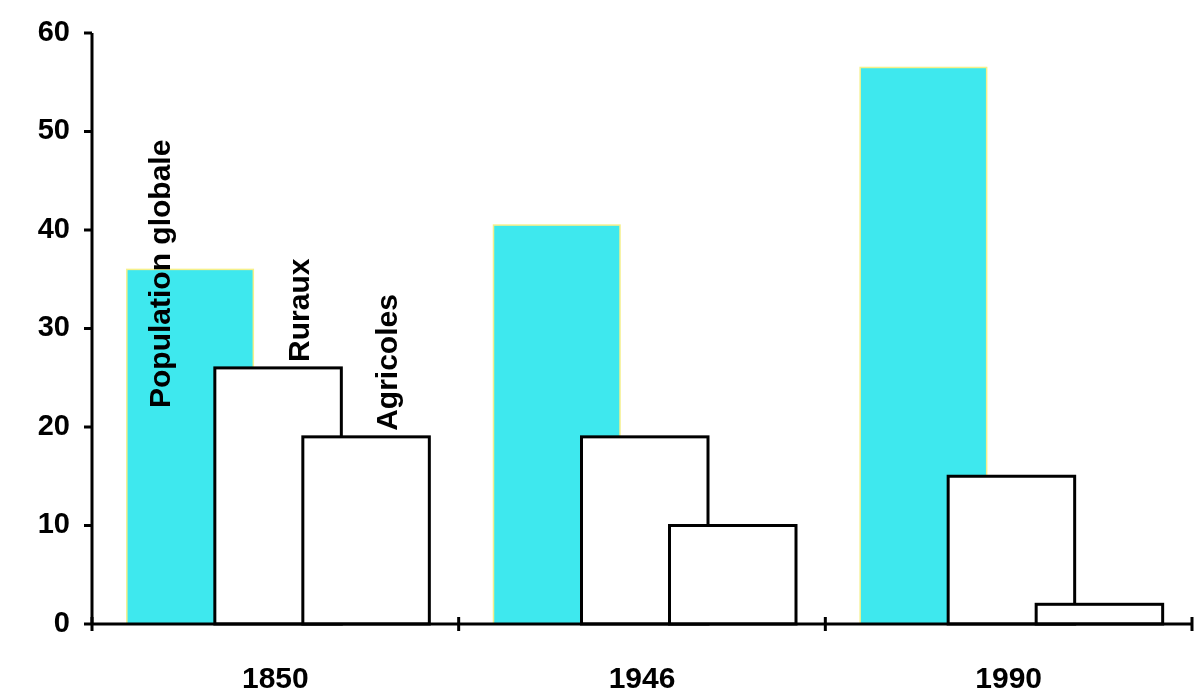 This screenshot has width=1202, height=699. I want to click on y-tick-label: 40, so click(53, 227).